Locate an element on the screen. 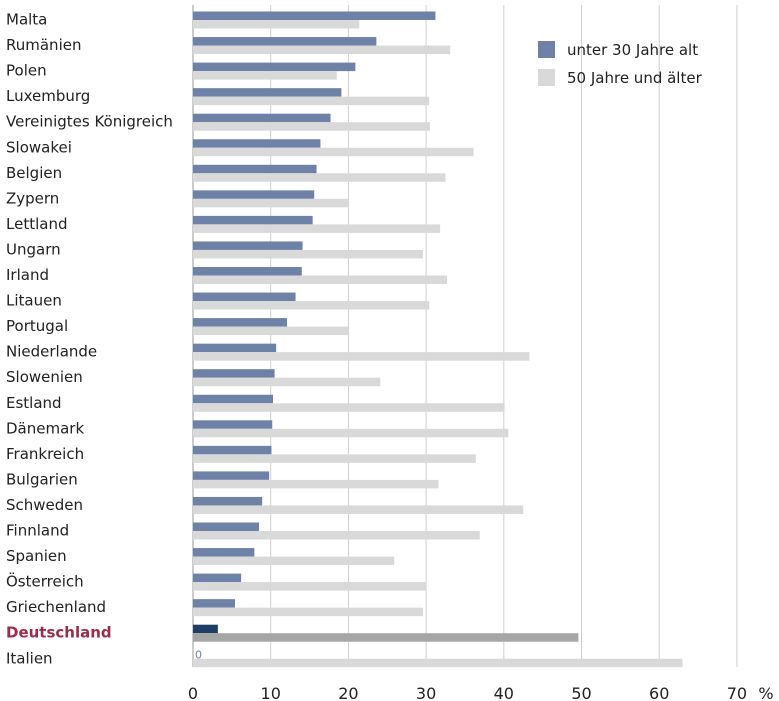 The width and height of the screenshot is (779, 701). category-label: Spanien is located at coordinates (36, 556).